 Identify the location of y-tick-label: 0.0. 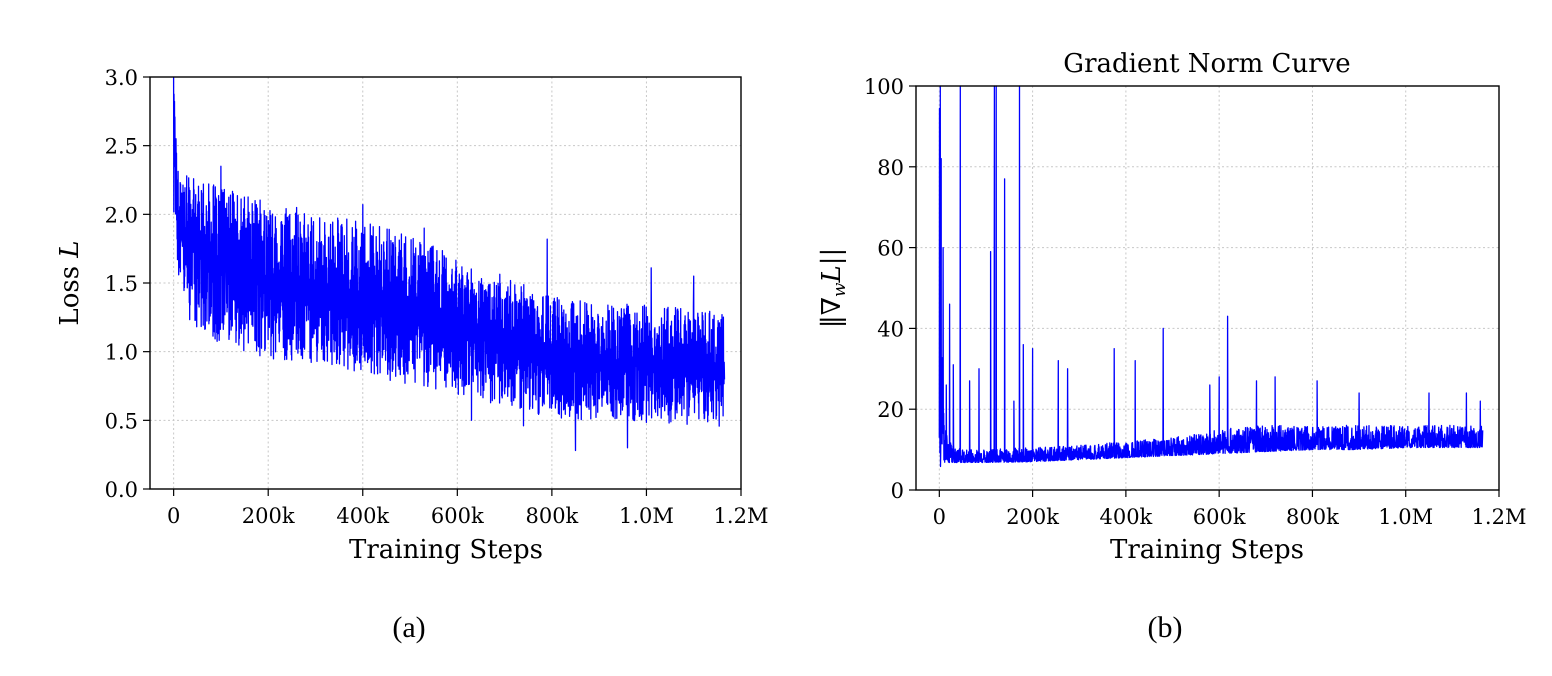
(121, 490).